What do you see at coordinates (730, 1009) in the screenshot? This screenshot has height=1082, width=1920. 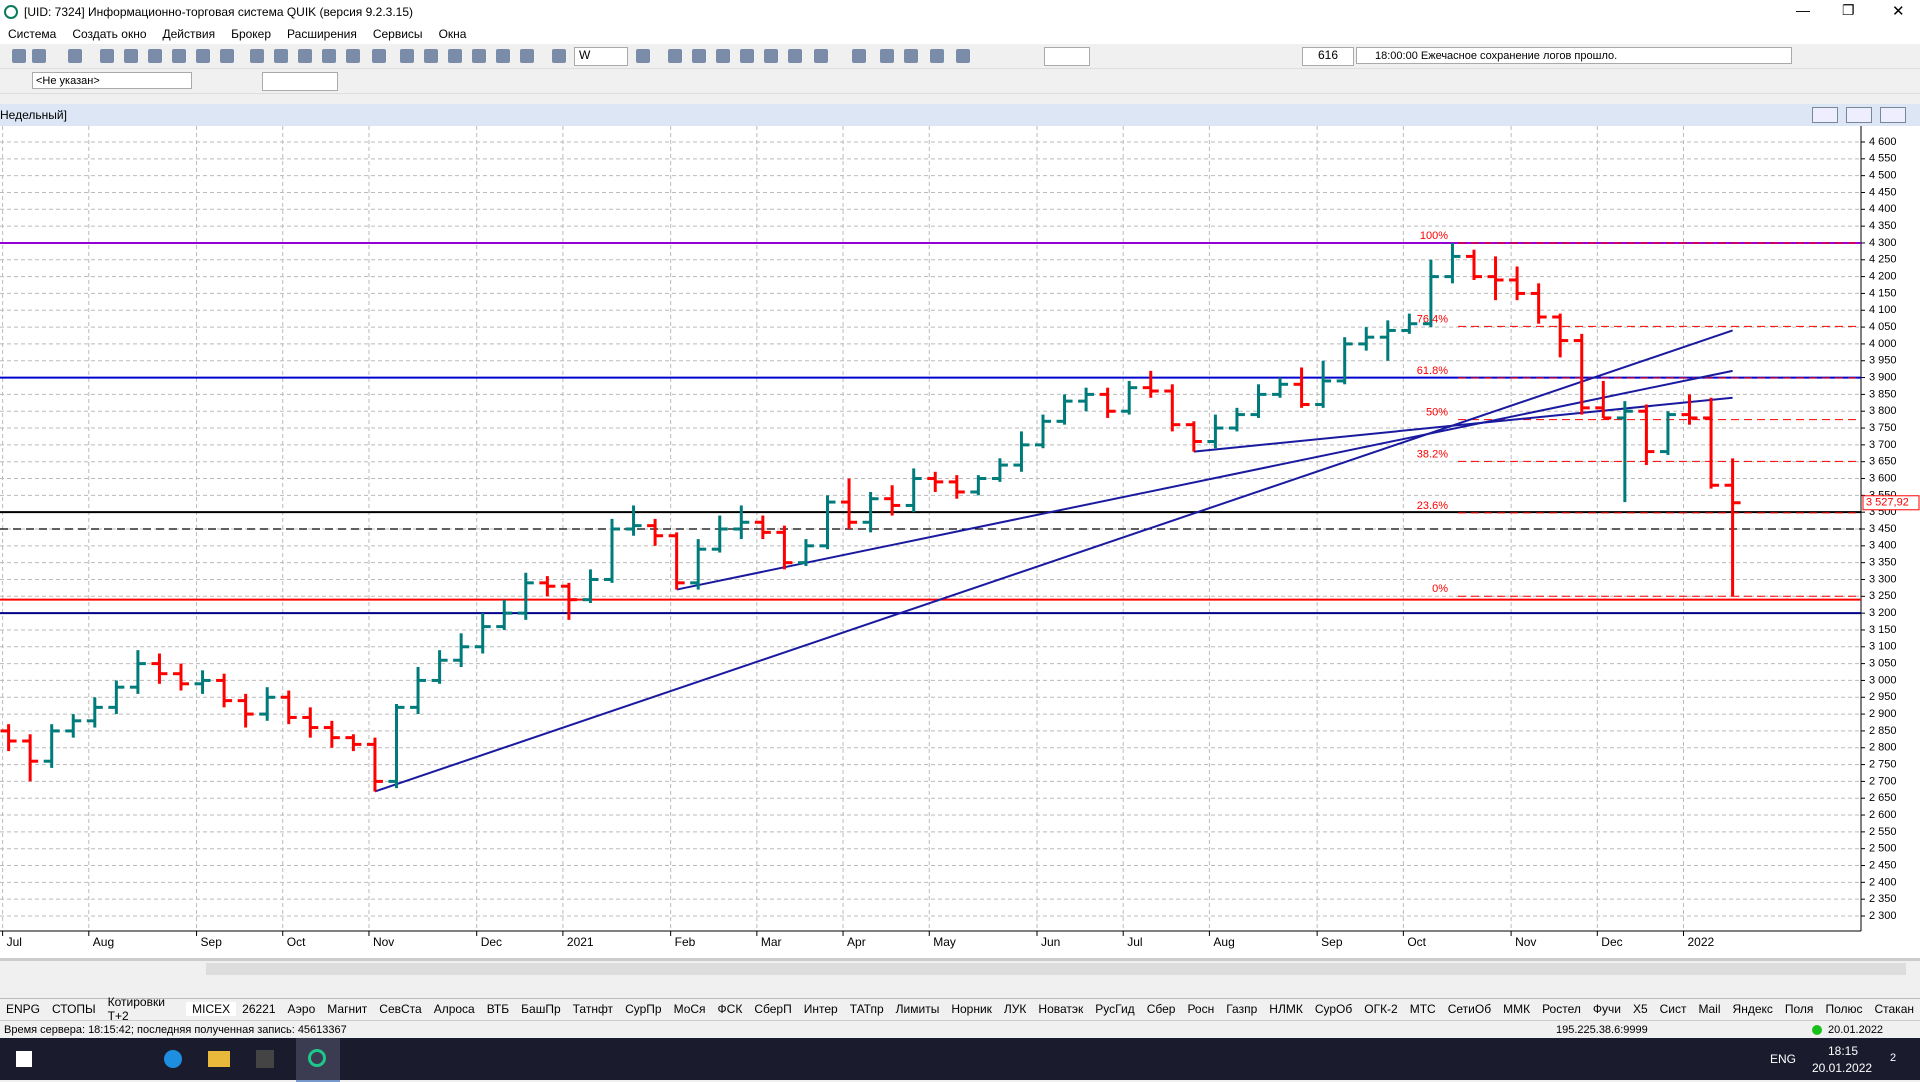 I see `tab: ФСК` at bounding box center [730, 1009].